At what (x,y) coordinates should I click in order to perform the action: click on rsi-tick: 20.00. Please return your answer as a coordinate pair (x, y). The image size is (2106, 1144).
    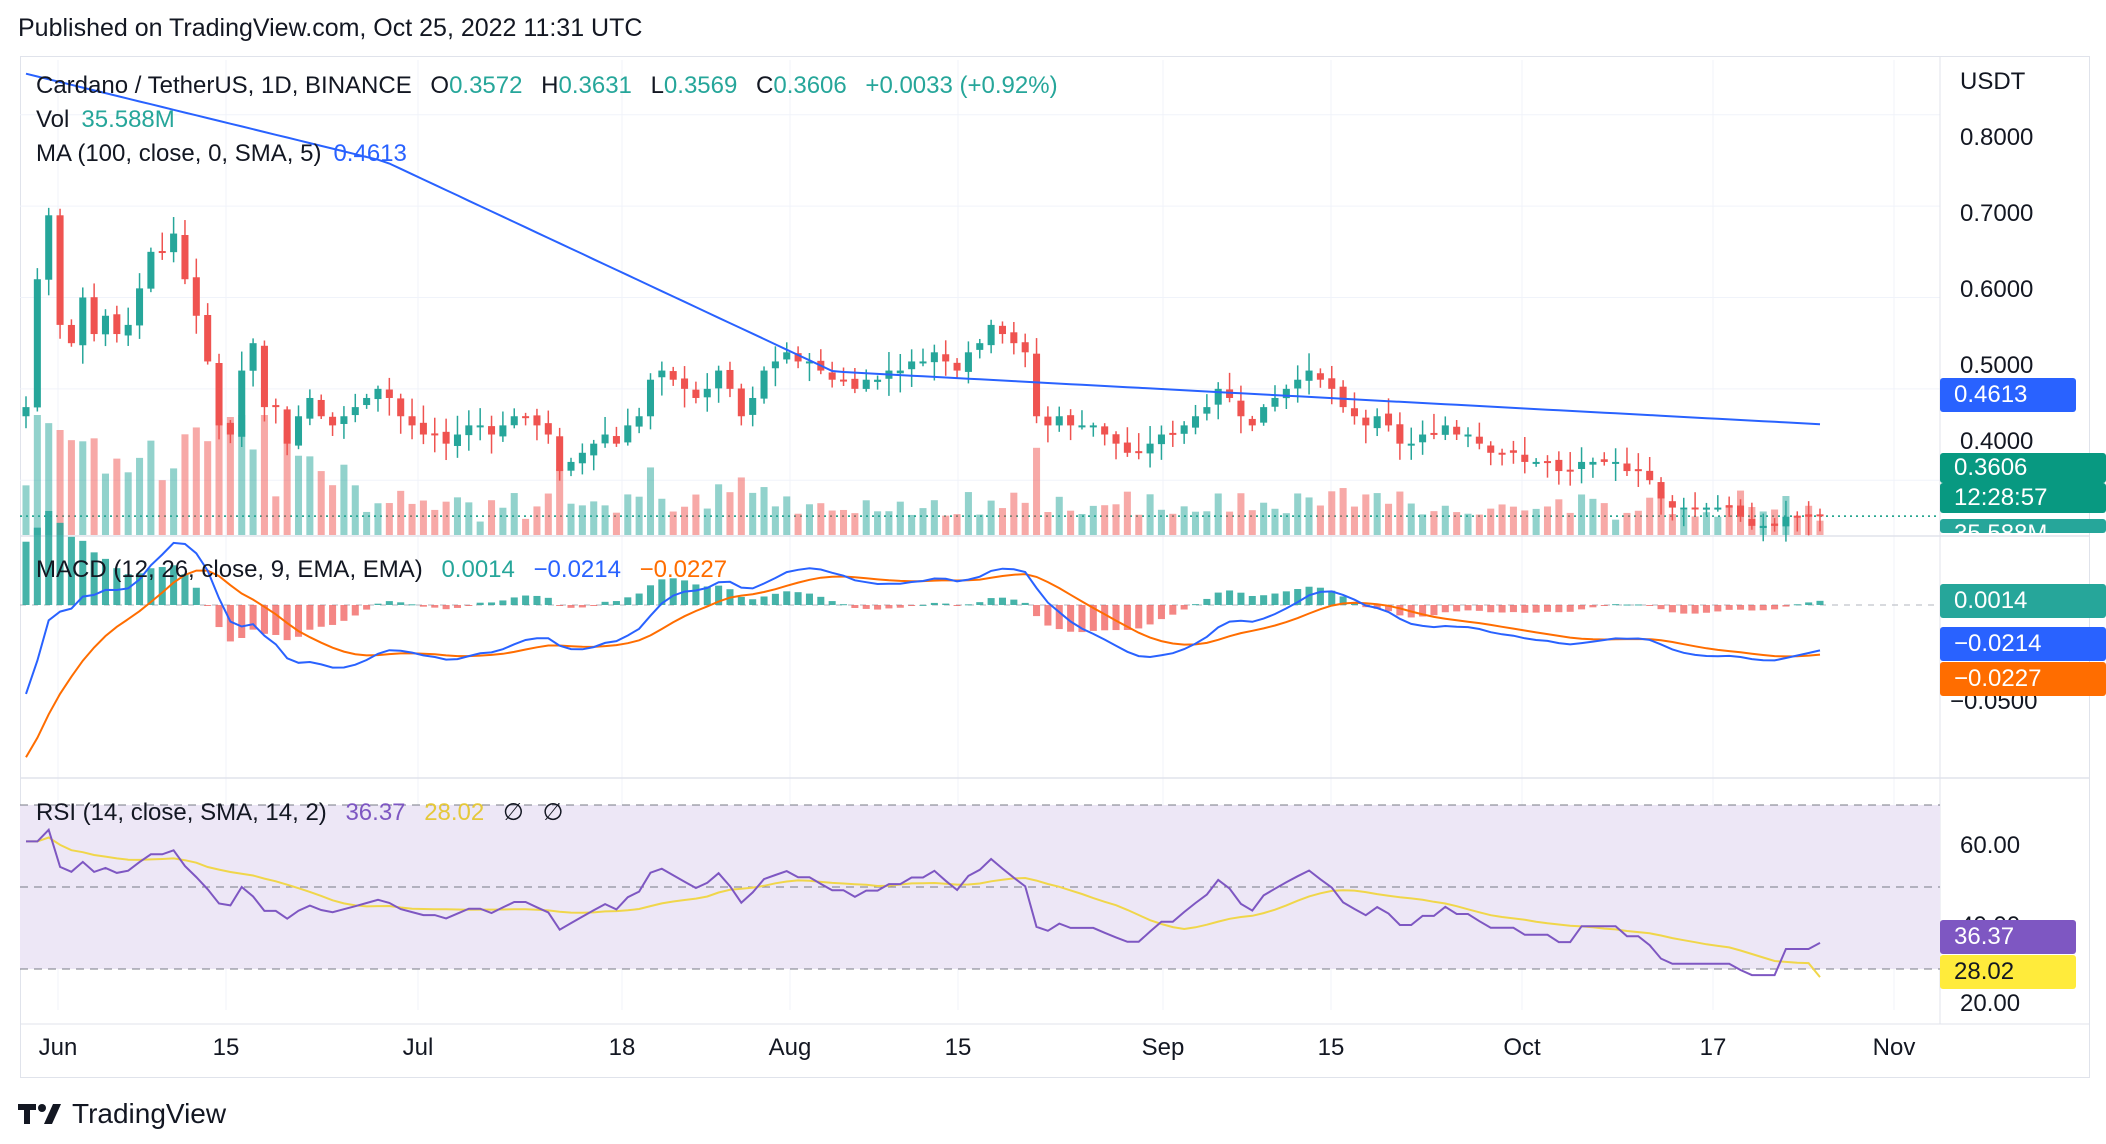
    Looking at the image, I should click on (1990, 1003).